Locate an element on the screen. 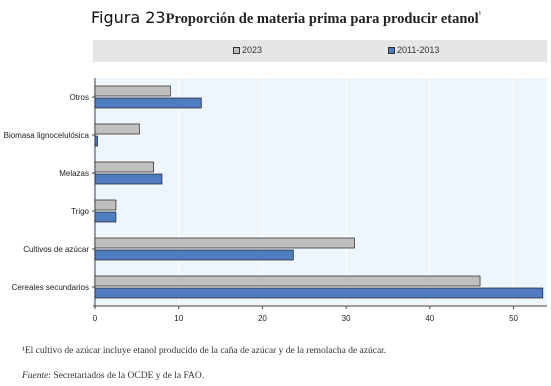  x-tick-label: 10 is located at coordinates (178, 318).